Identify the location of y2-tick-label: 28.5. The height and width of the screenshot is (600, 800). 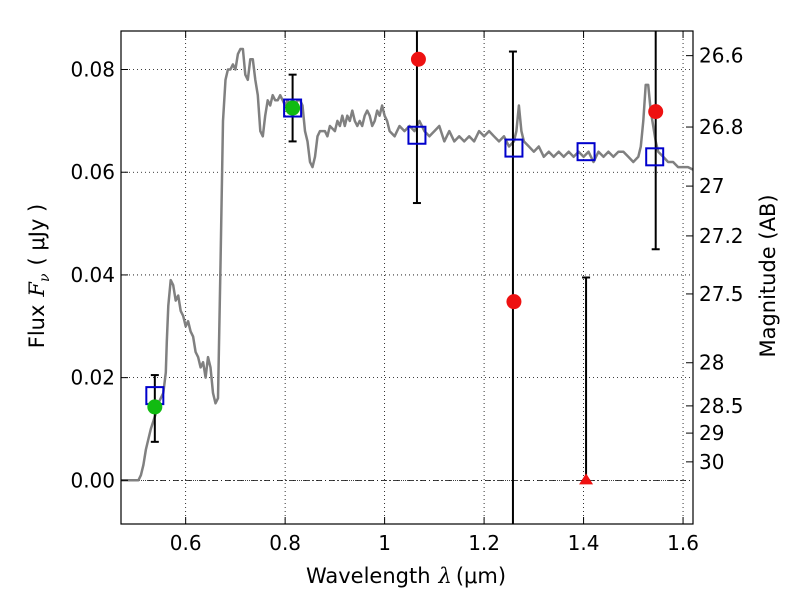
(721, 406).